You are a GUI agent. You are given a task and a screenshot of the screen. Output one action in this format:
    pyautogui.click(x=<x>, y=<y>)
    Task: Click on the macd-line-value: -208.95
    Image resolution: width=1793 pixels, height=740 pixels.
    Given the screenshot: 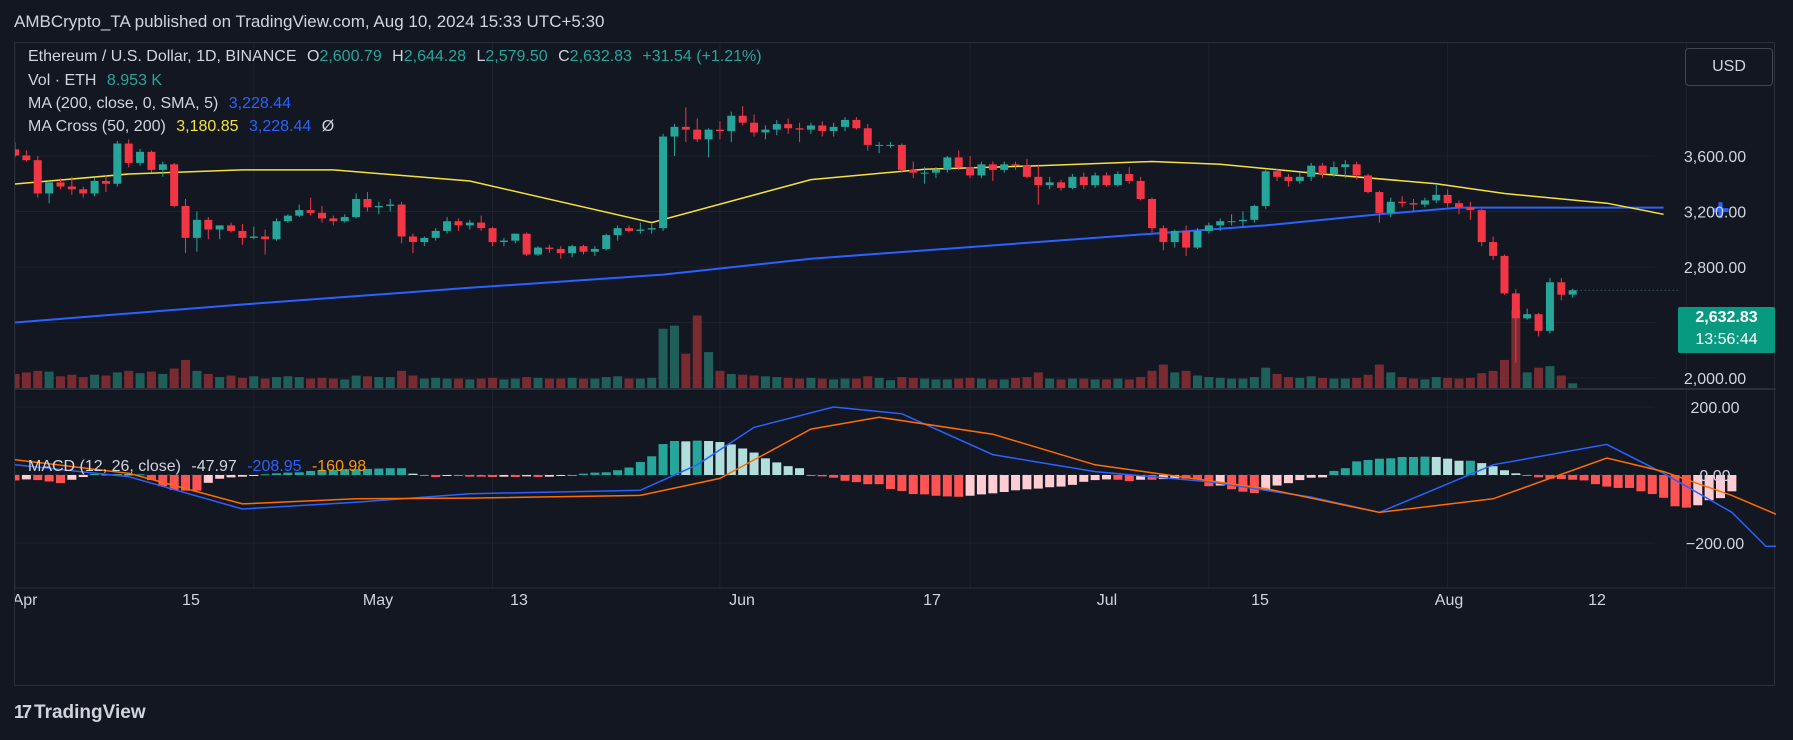 What is the action you would take?
    pyautogui.click(x=274, y=466)
    